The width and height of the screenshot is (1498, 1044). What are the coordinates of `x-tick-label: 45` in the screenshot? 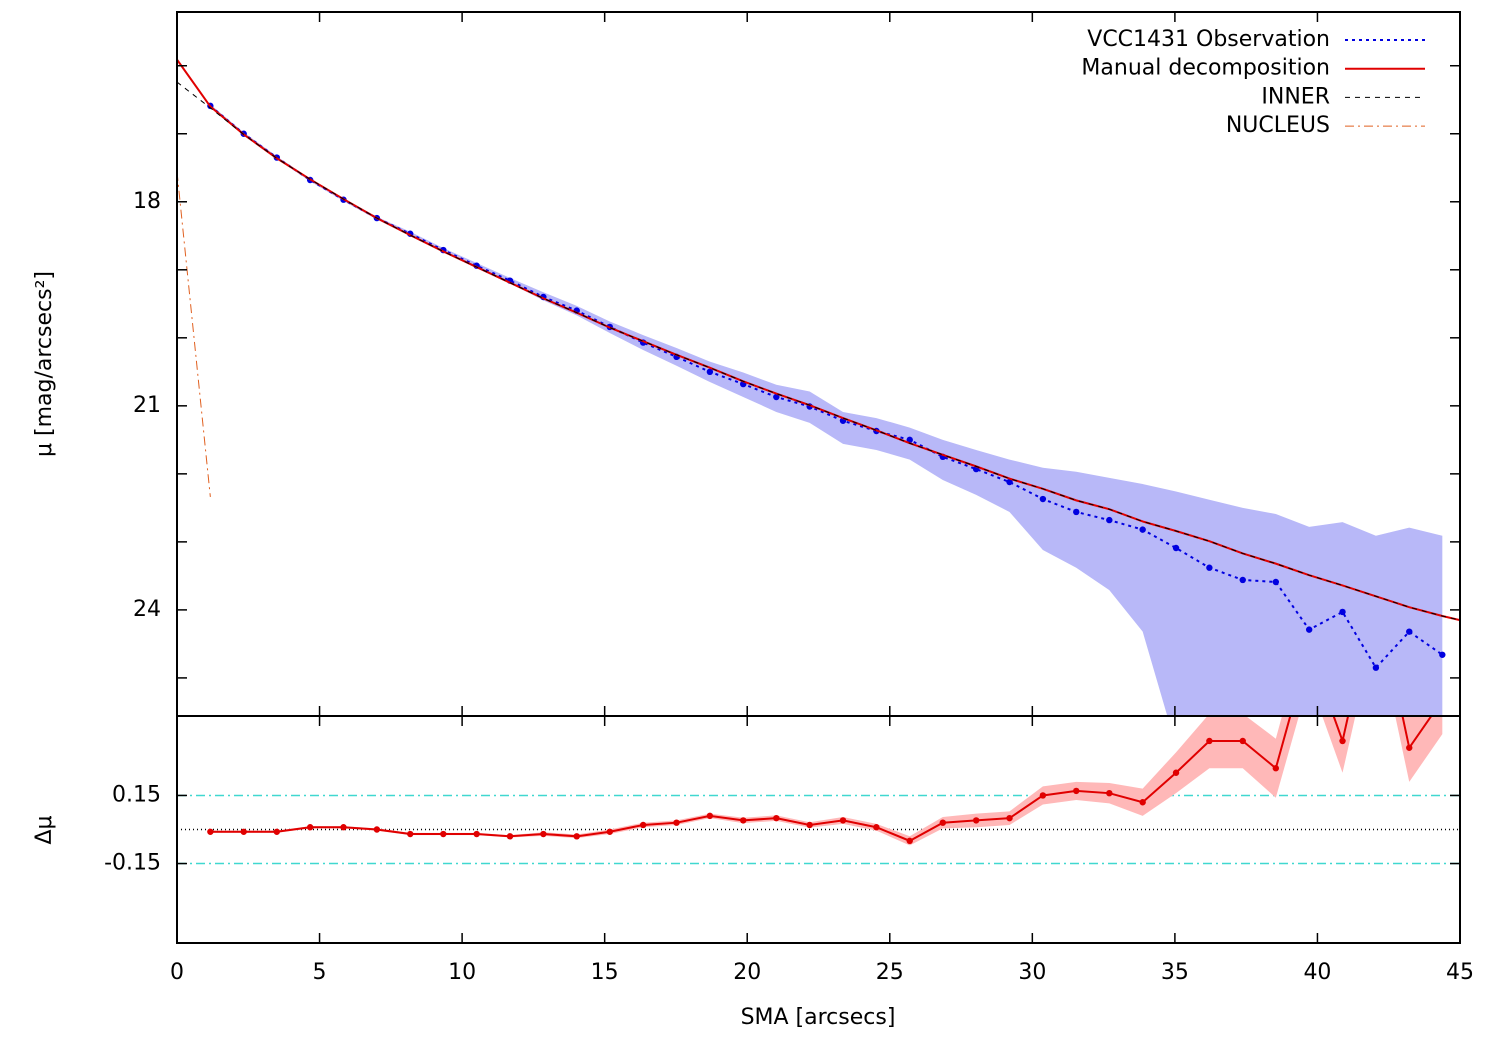 It's located at (1460, 972).